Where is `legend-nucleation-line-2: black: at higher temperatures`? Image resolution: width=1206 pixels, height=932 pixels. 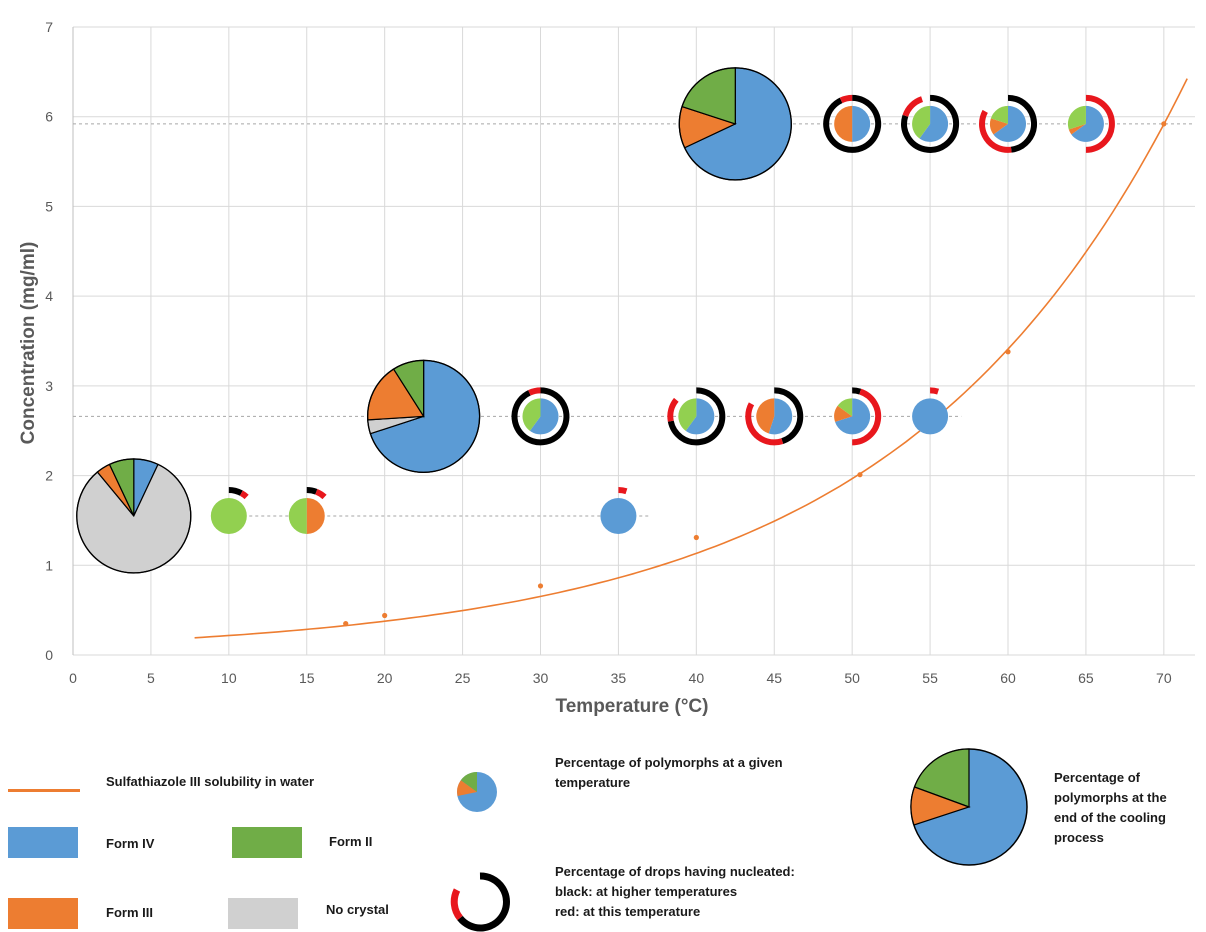
legend-nucleation-line-2: black: at higher temperatures is located at coordinates (646, 891).